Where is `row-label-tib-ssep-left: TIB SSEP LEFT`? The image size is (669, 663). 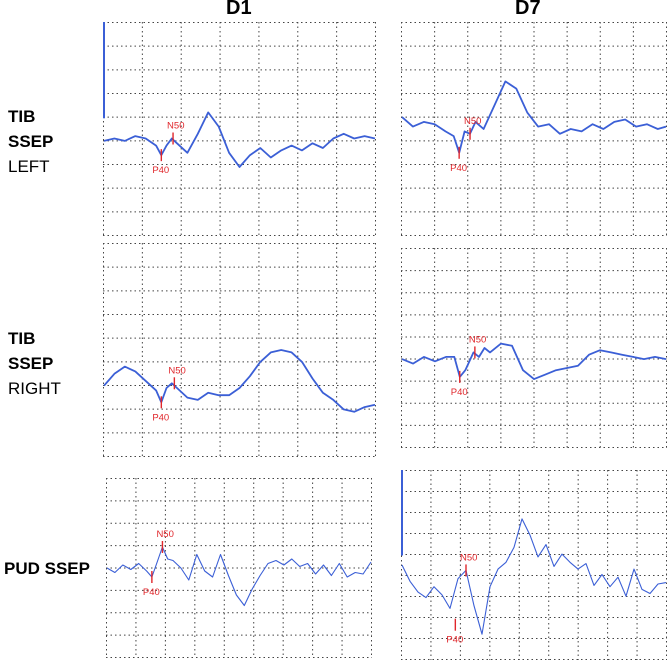
row-label-tib-ssep-left: TIB SSEP LEFT is located at coordinates (30, 141).